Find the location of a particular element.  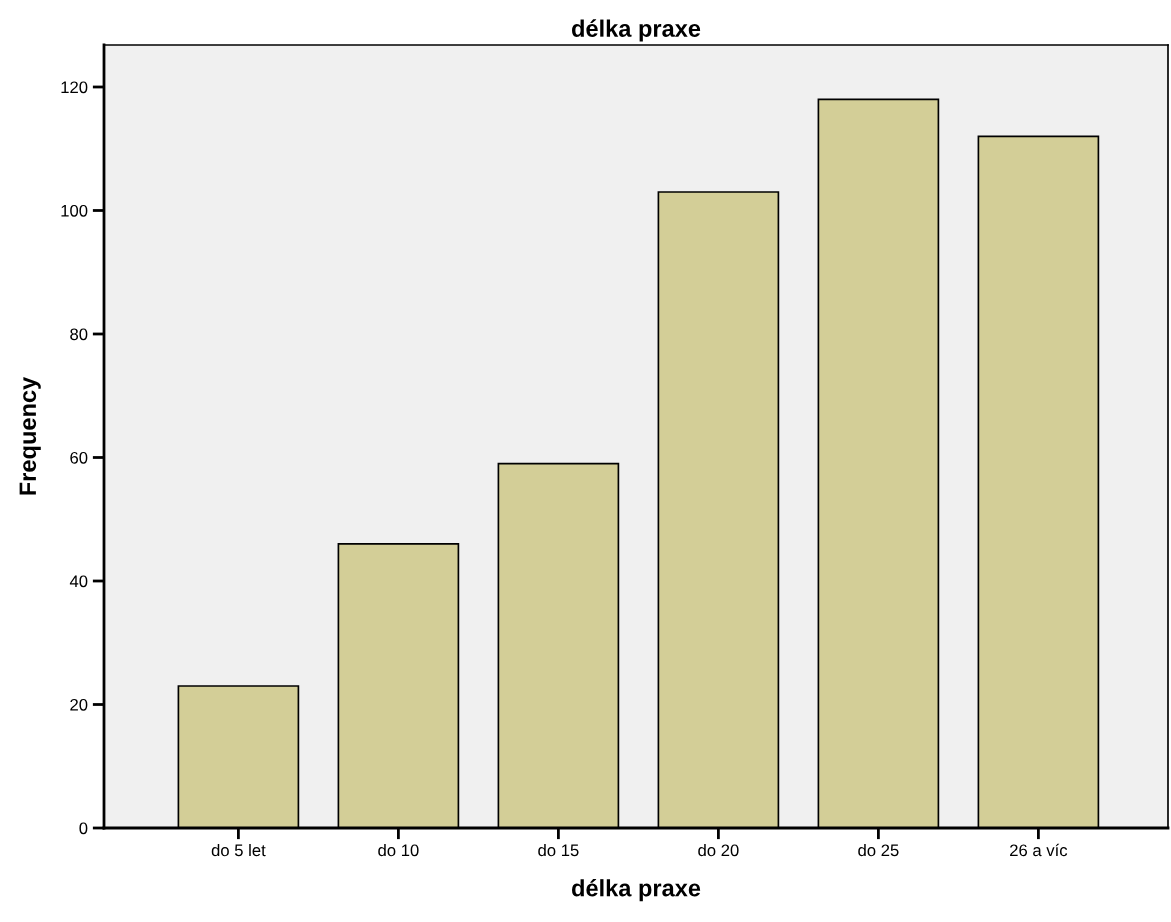

x-tick-label: do 10 is located at coordinates (398, 850).